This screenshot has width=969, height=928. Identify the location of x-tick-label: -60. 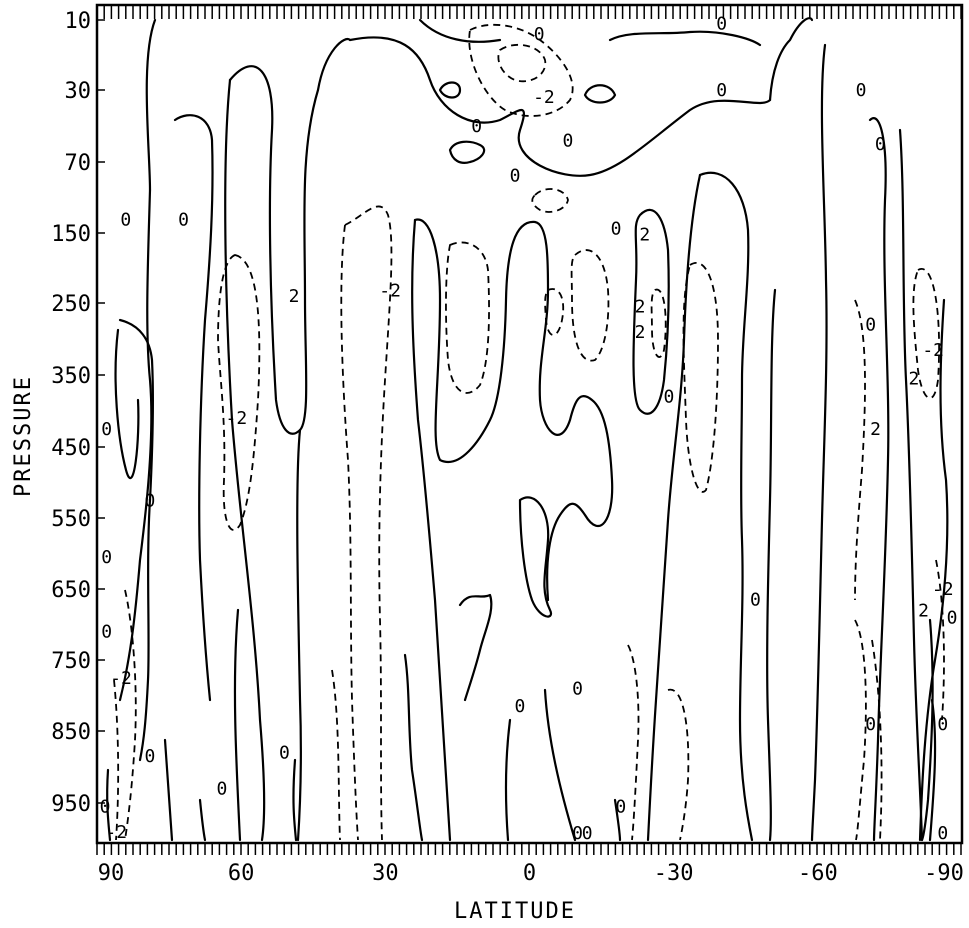
(818, 873).